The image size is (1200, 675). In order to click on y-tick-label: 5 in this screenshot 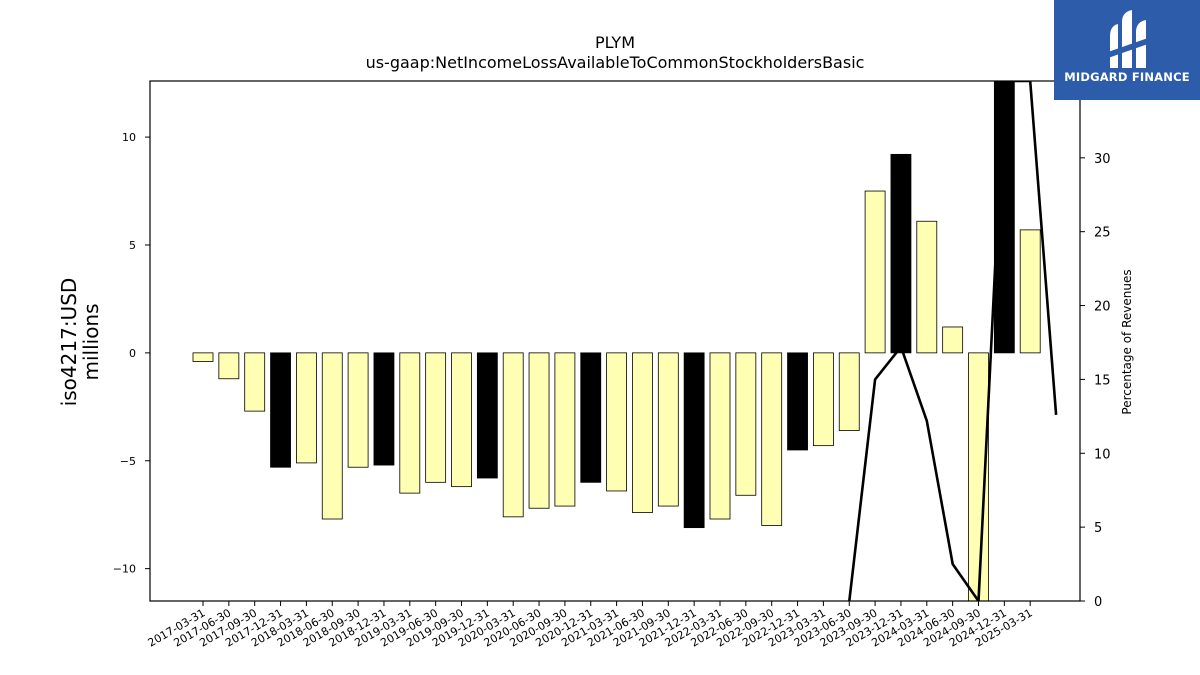, I will do `click(132, 245)`.